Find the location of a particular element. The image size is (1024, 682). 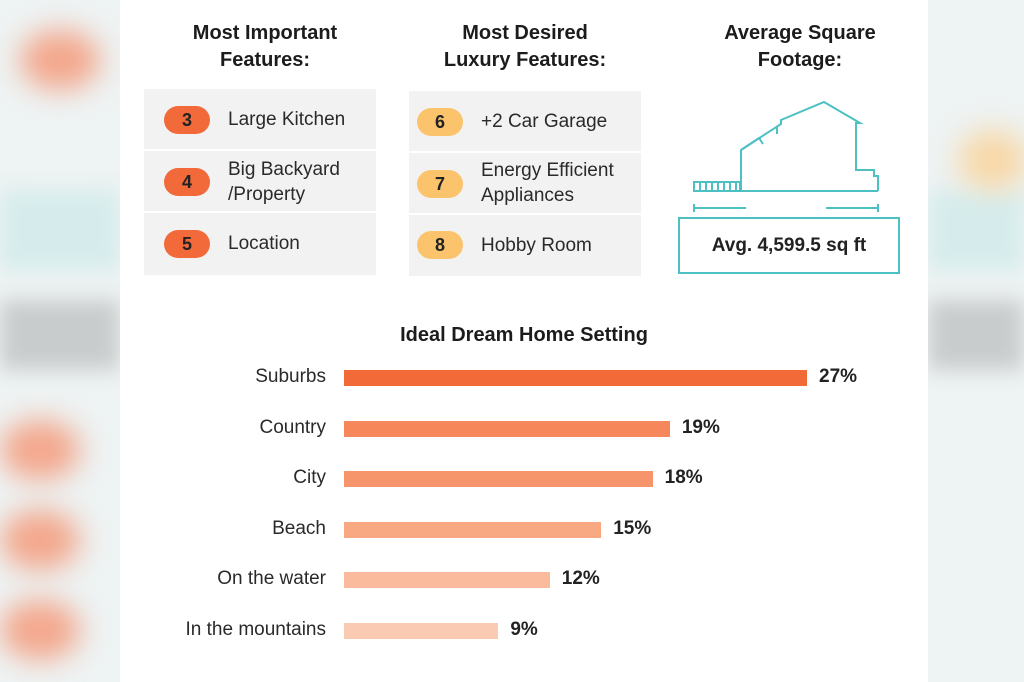

luxury-features-title: Most Desired Luxury Features: is located at coordinates (525, 47).